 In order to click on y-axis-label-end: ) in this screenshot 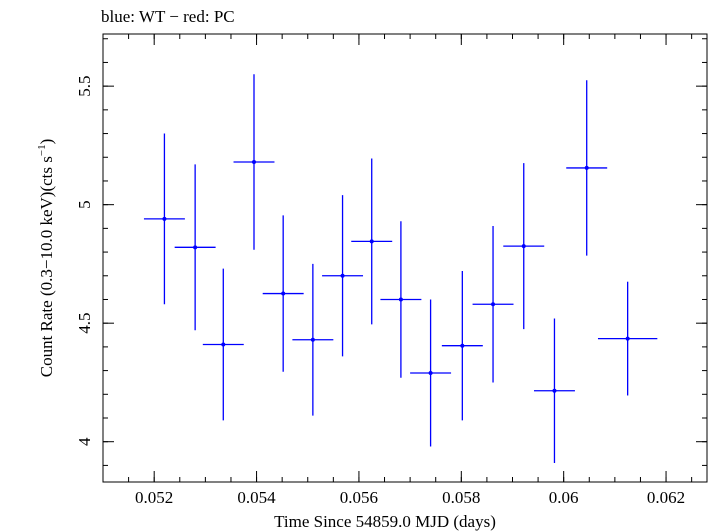, I will do `click(46, 142)`.